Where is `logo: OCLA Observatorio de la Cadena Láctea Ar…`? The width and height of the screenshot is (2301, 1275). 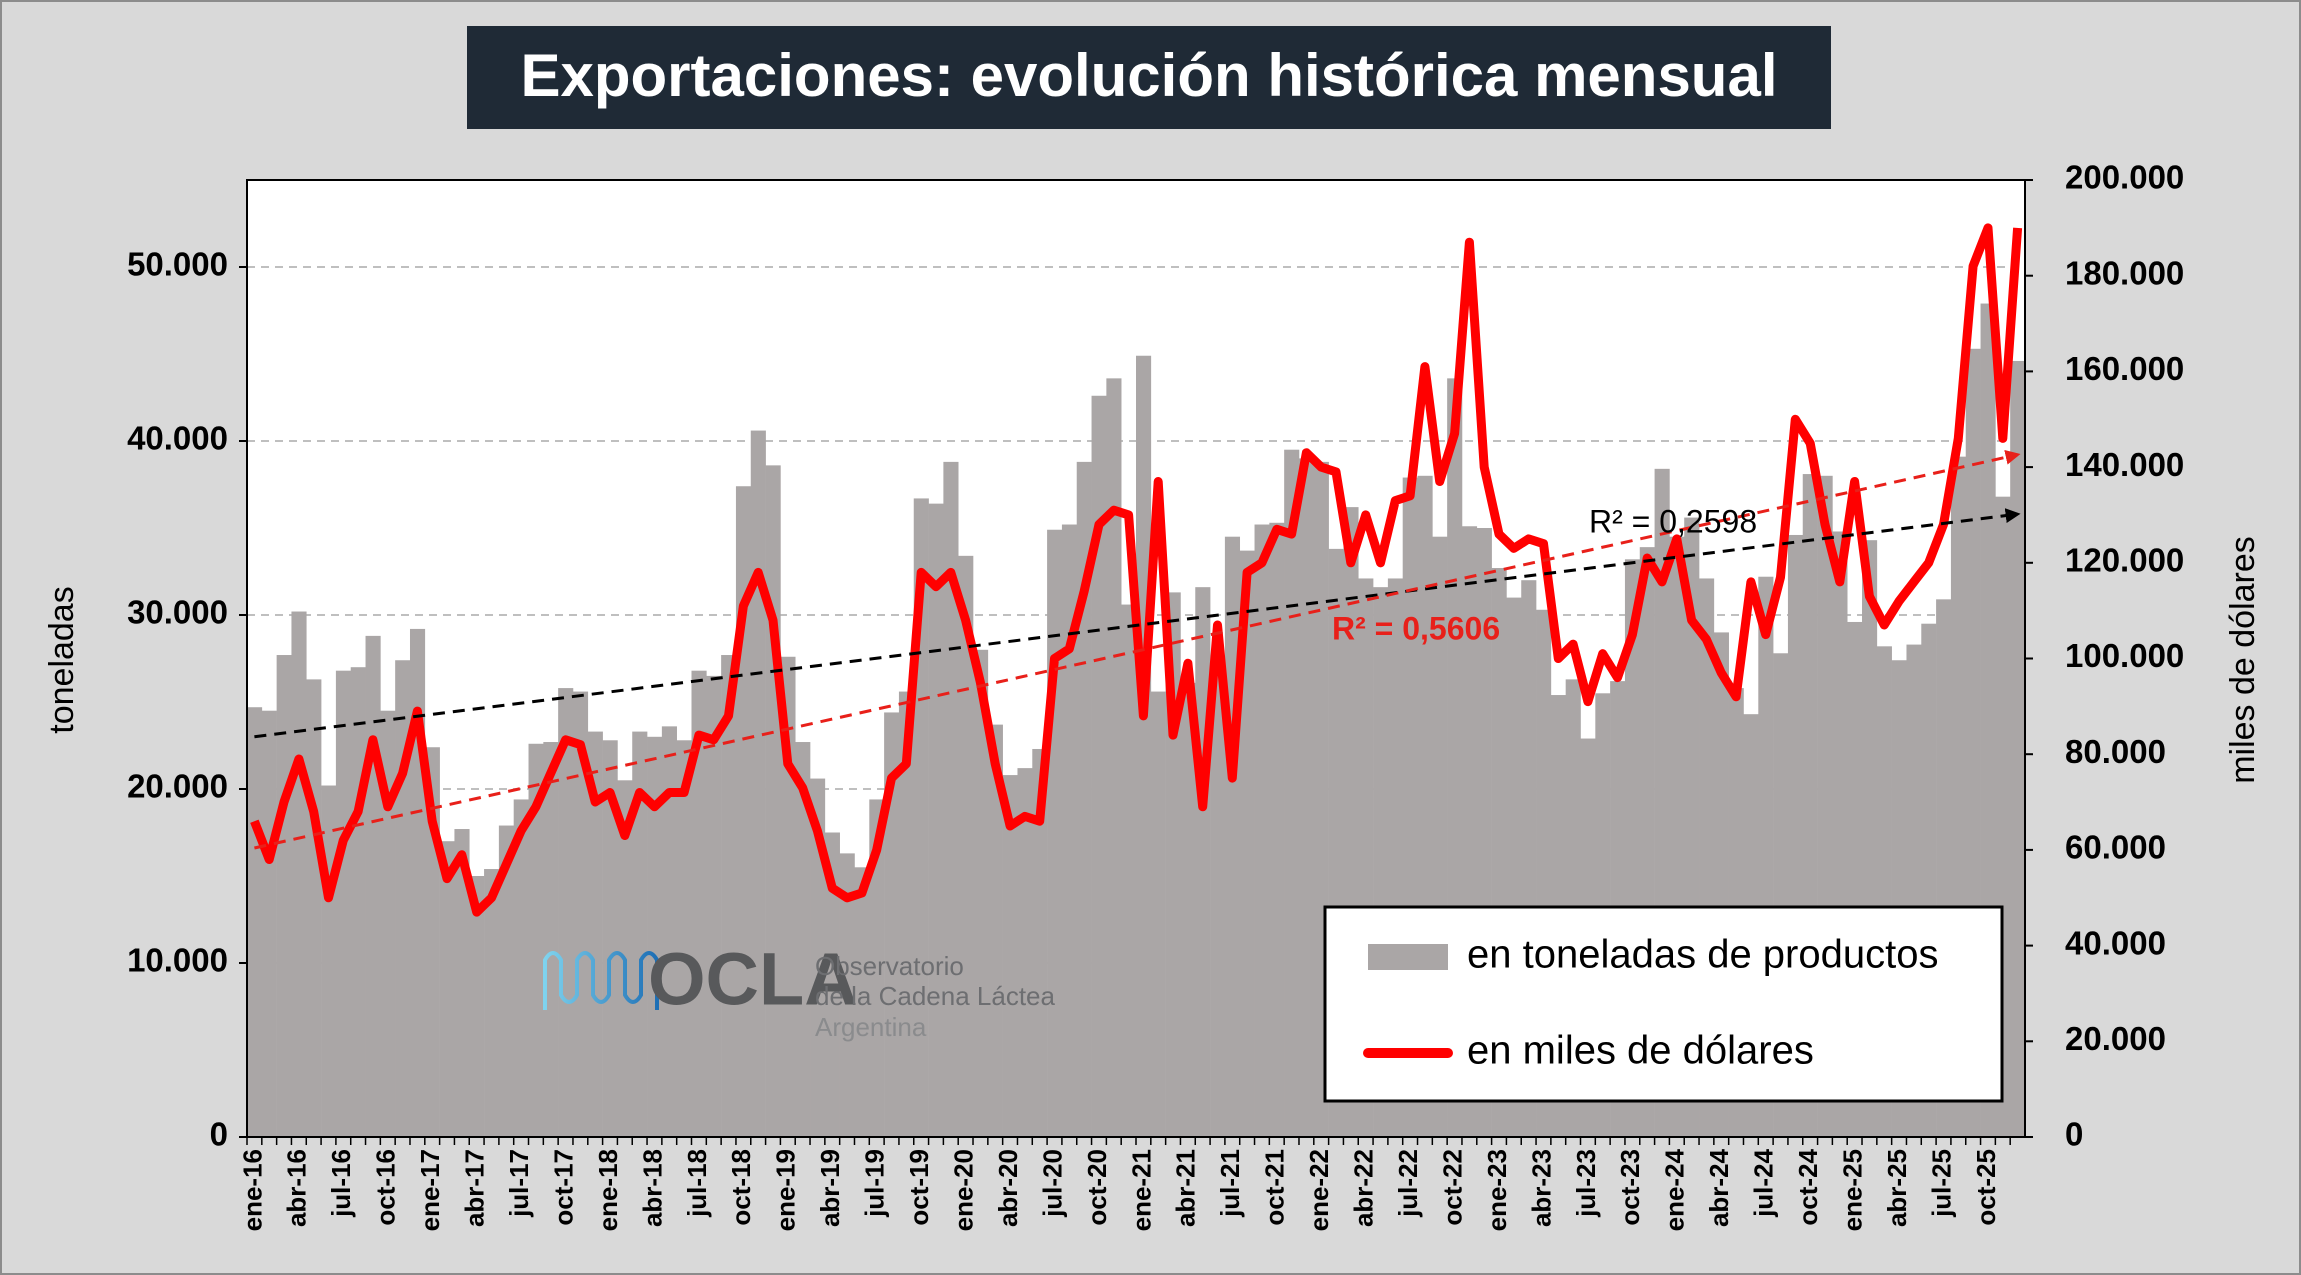 logo: OCLA Observatorio de la Cadena Láctea Ar… is located at coordinates (799, 990).